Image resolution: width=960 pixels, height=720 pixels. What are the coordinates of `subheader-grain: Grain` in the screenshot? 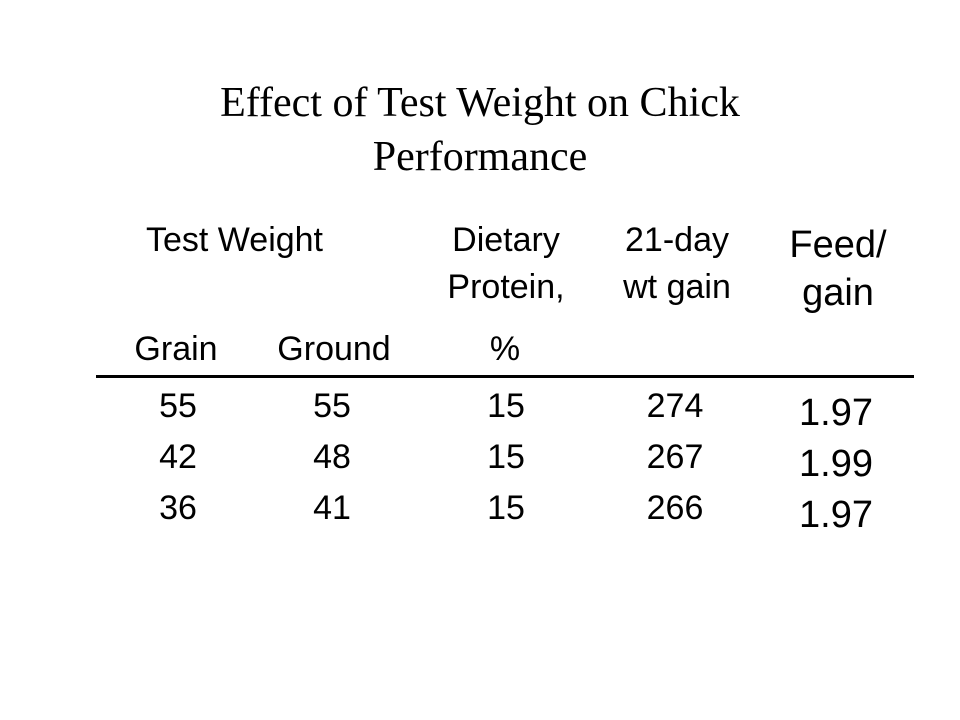 It's located at (176, 349).